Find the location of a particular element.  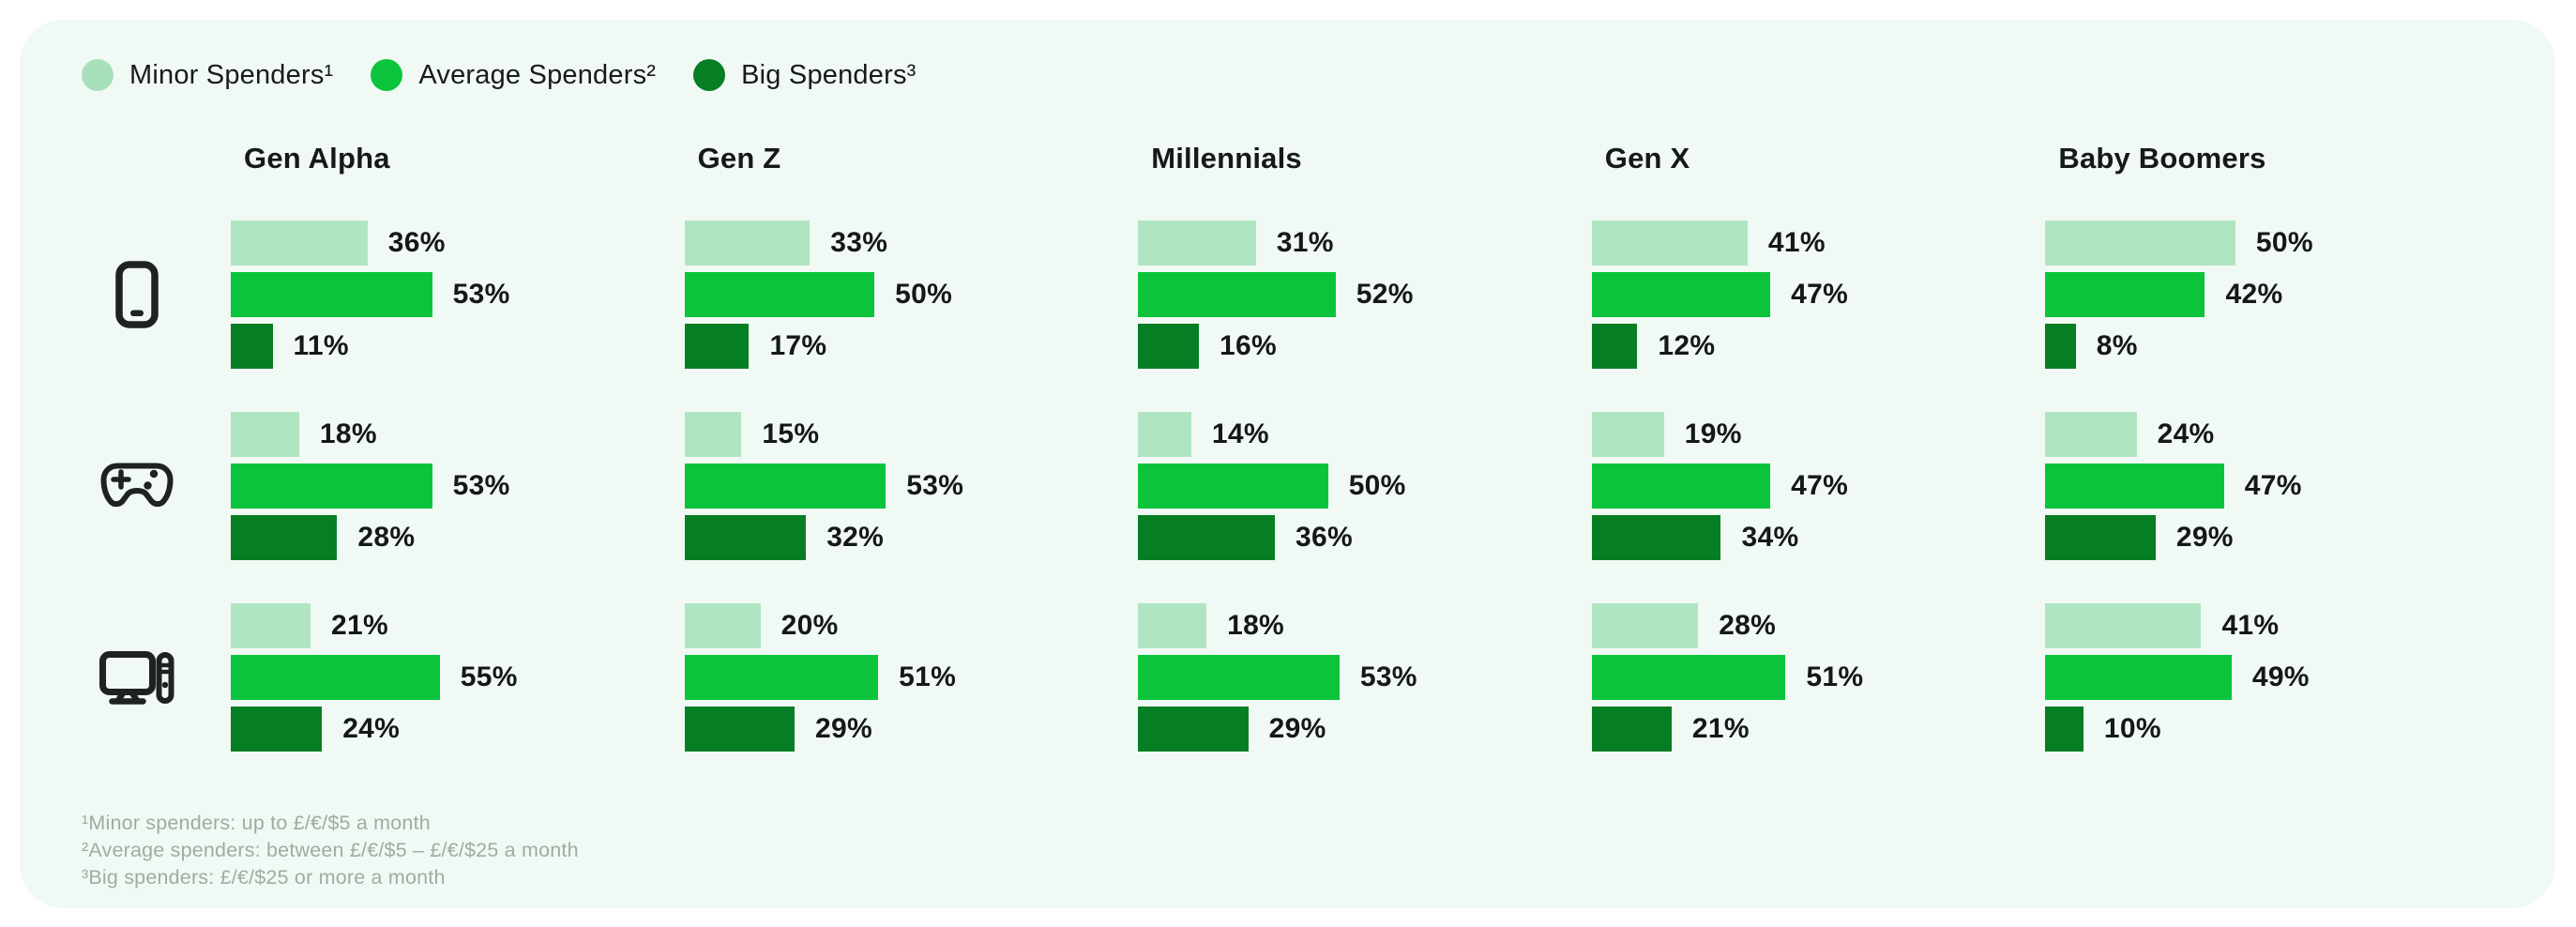

bar-value-label: 20% is located at coordinates (809, 625).